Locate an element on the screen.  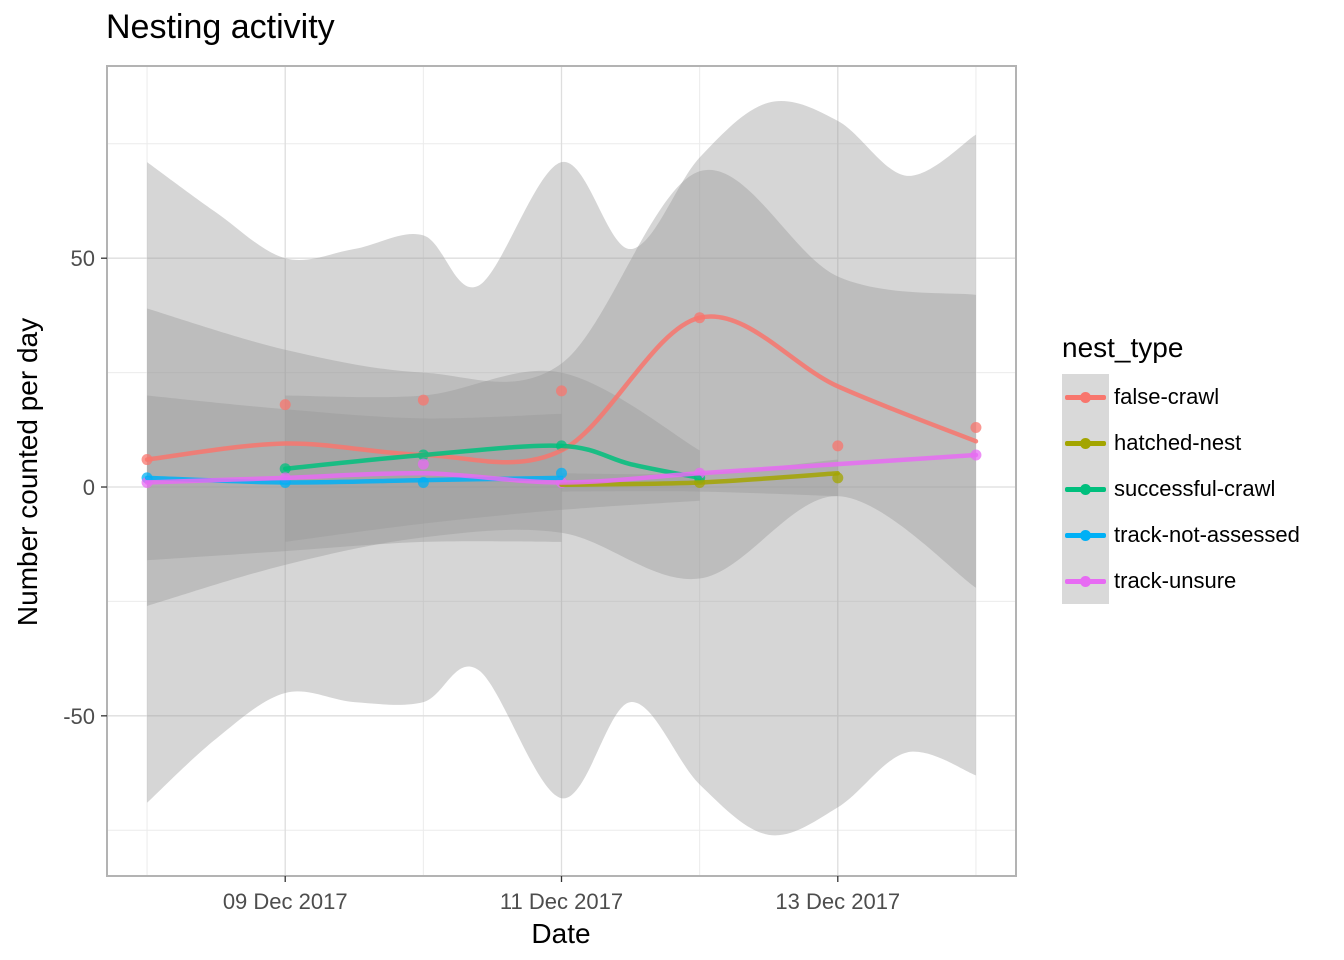
legend-item-track-not-assessed: track-not-assessed is located at coordinates (1181, 535).